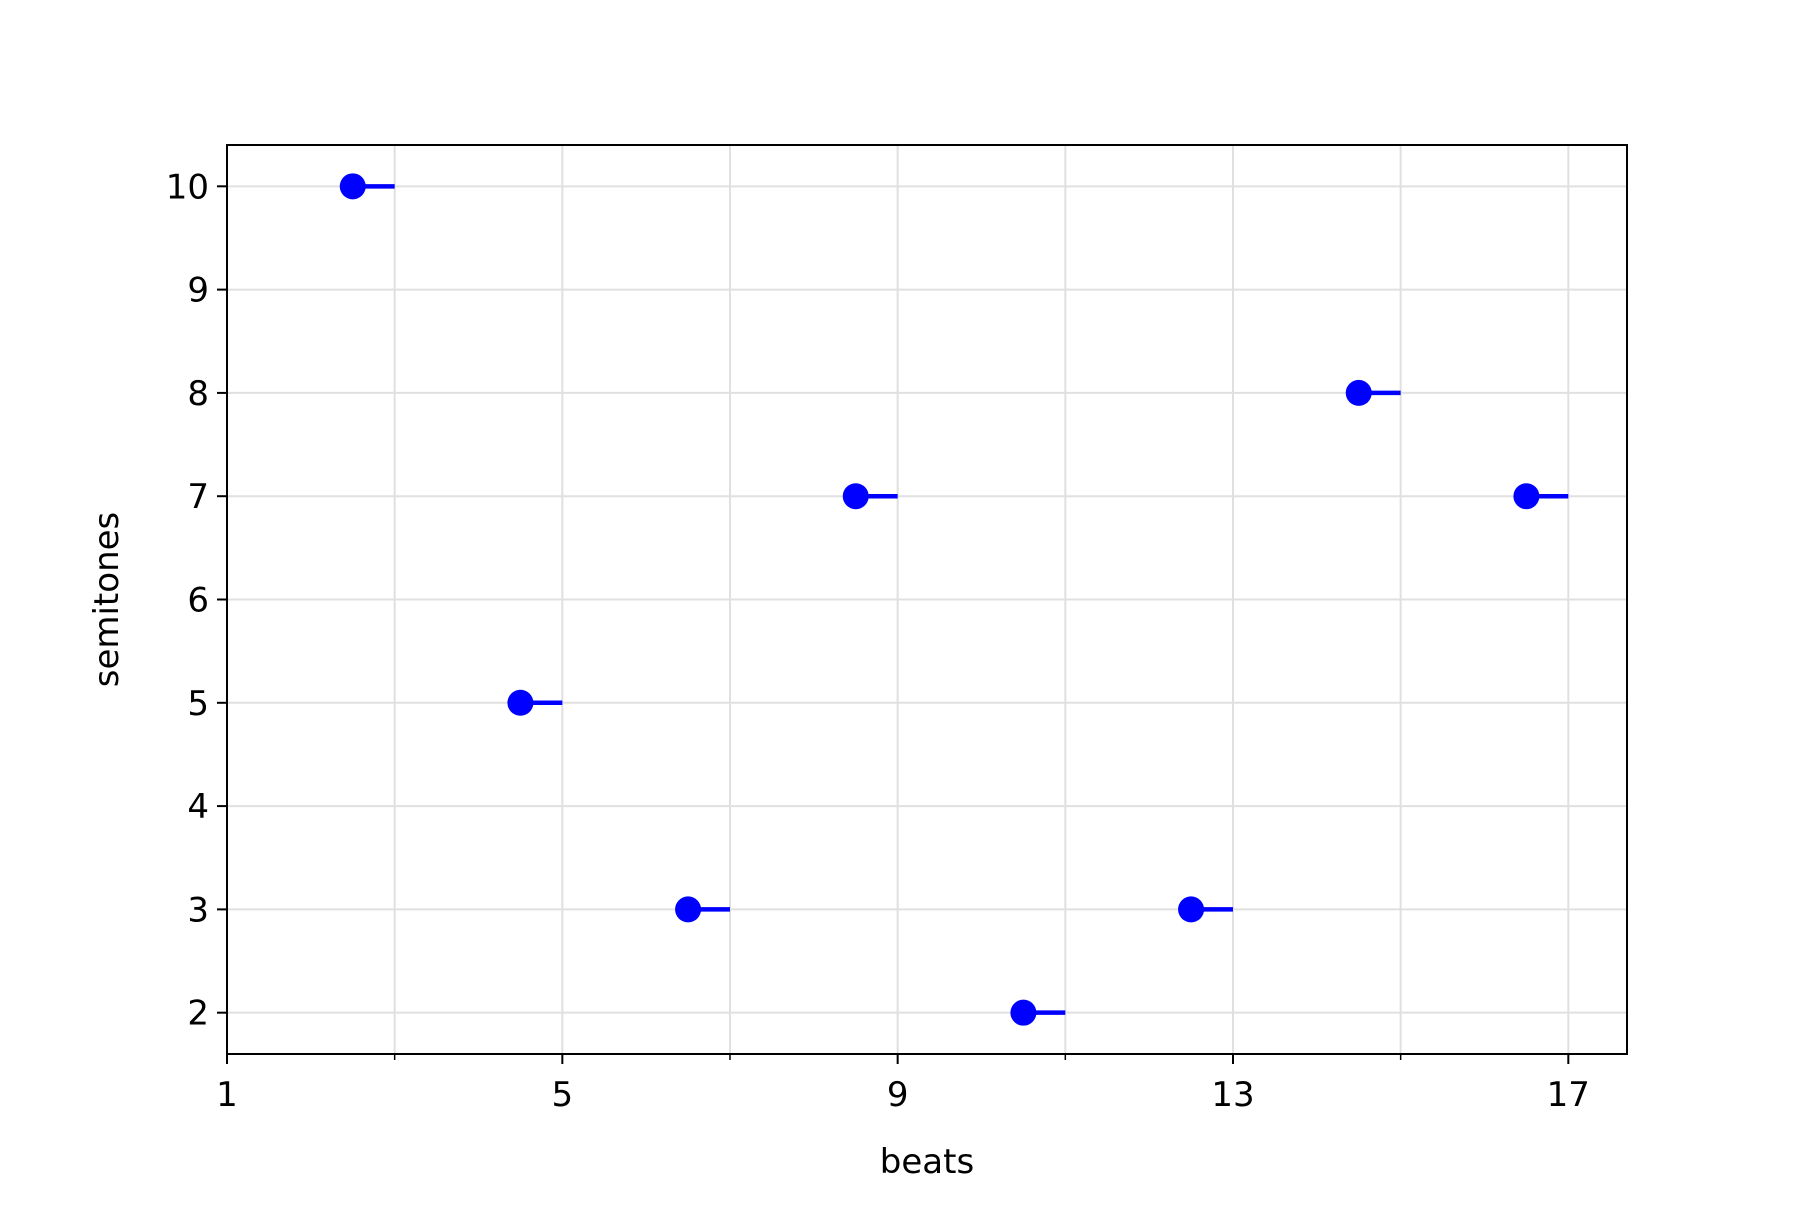  I want to click on y-tick-label: 8, so click(198, 394).